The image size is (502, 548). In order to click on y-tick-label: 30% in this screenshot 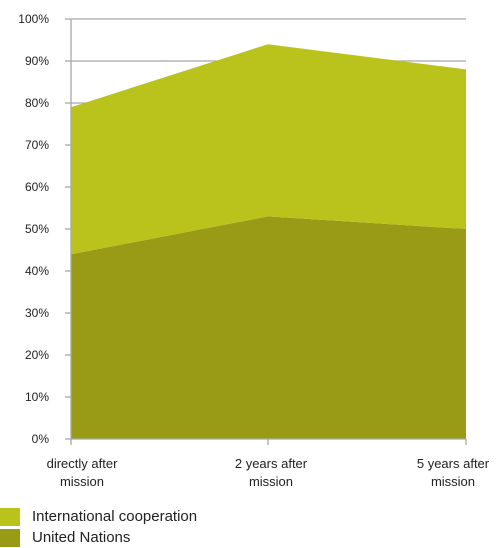, I will do `click(37, 313)`.